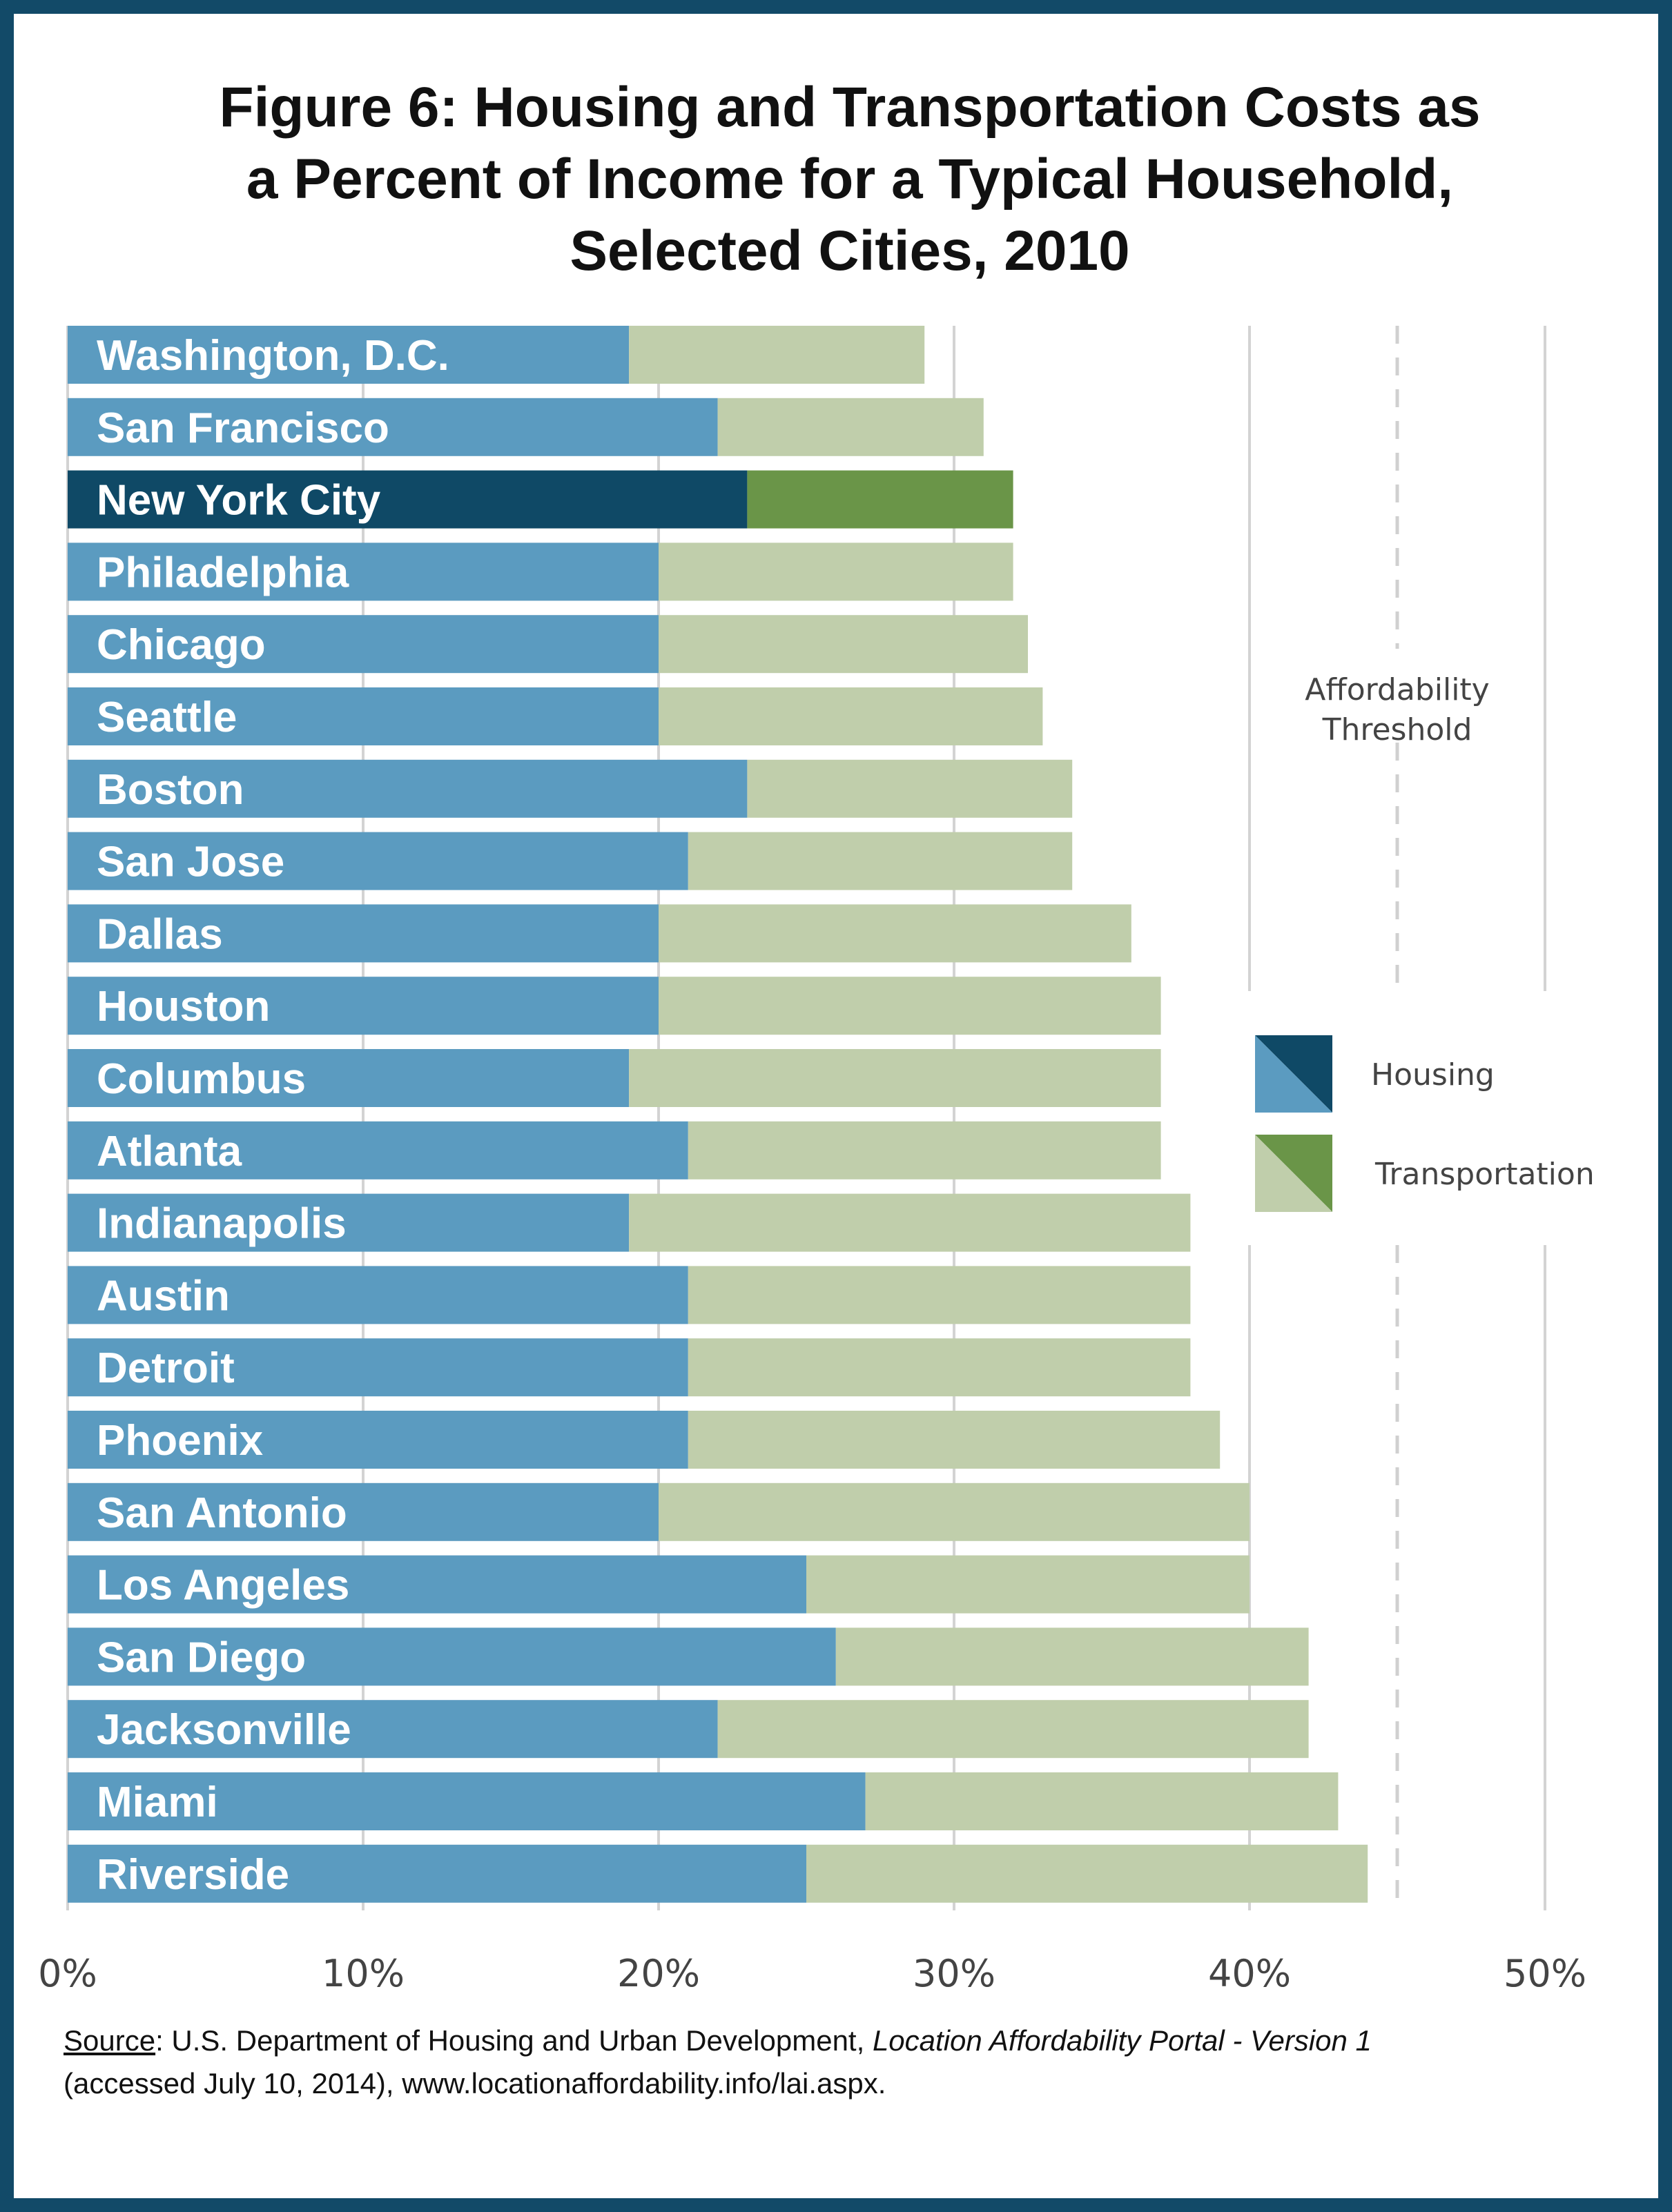  What do you see at coordinates (222, 1513) in the screenshot?
I see `city-label: San Antonio` at bounding box center [222, 1513].